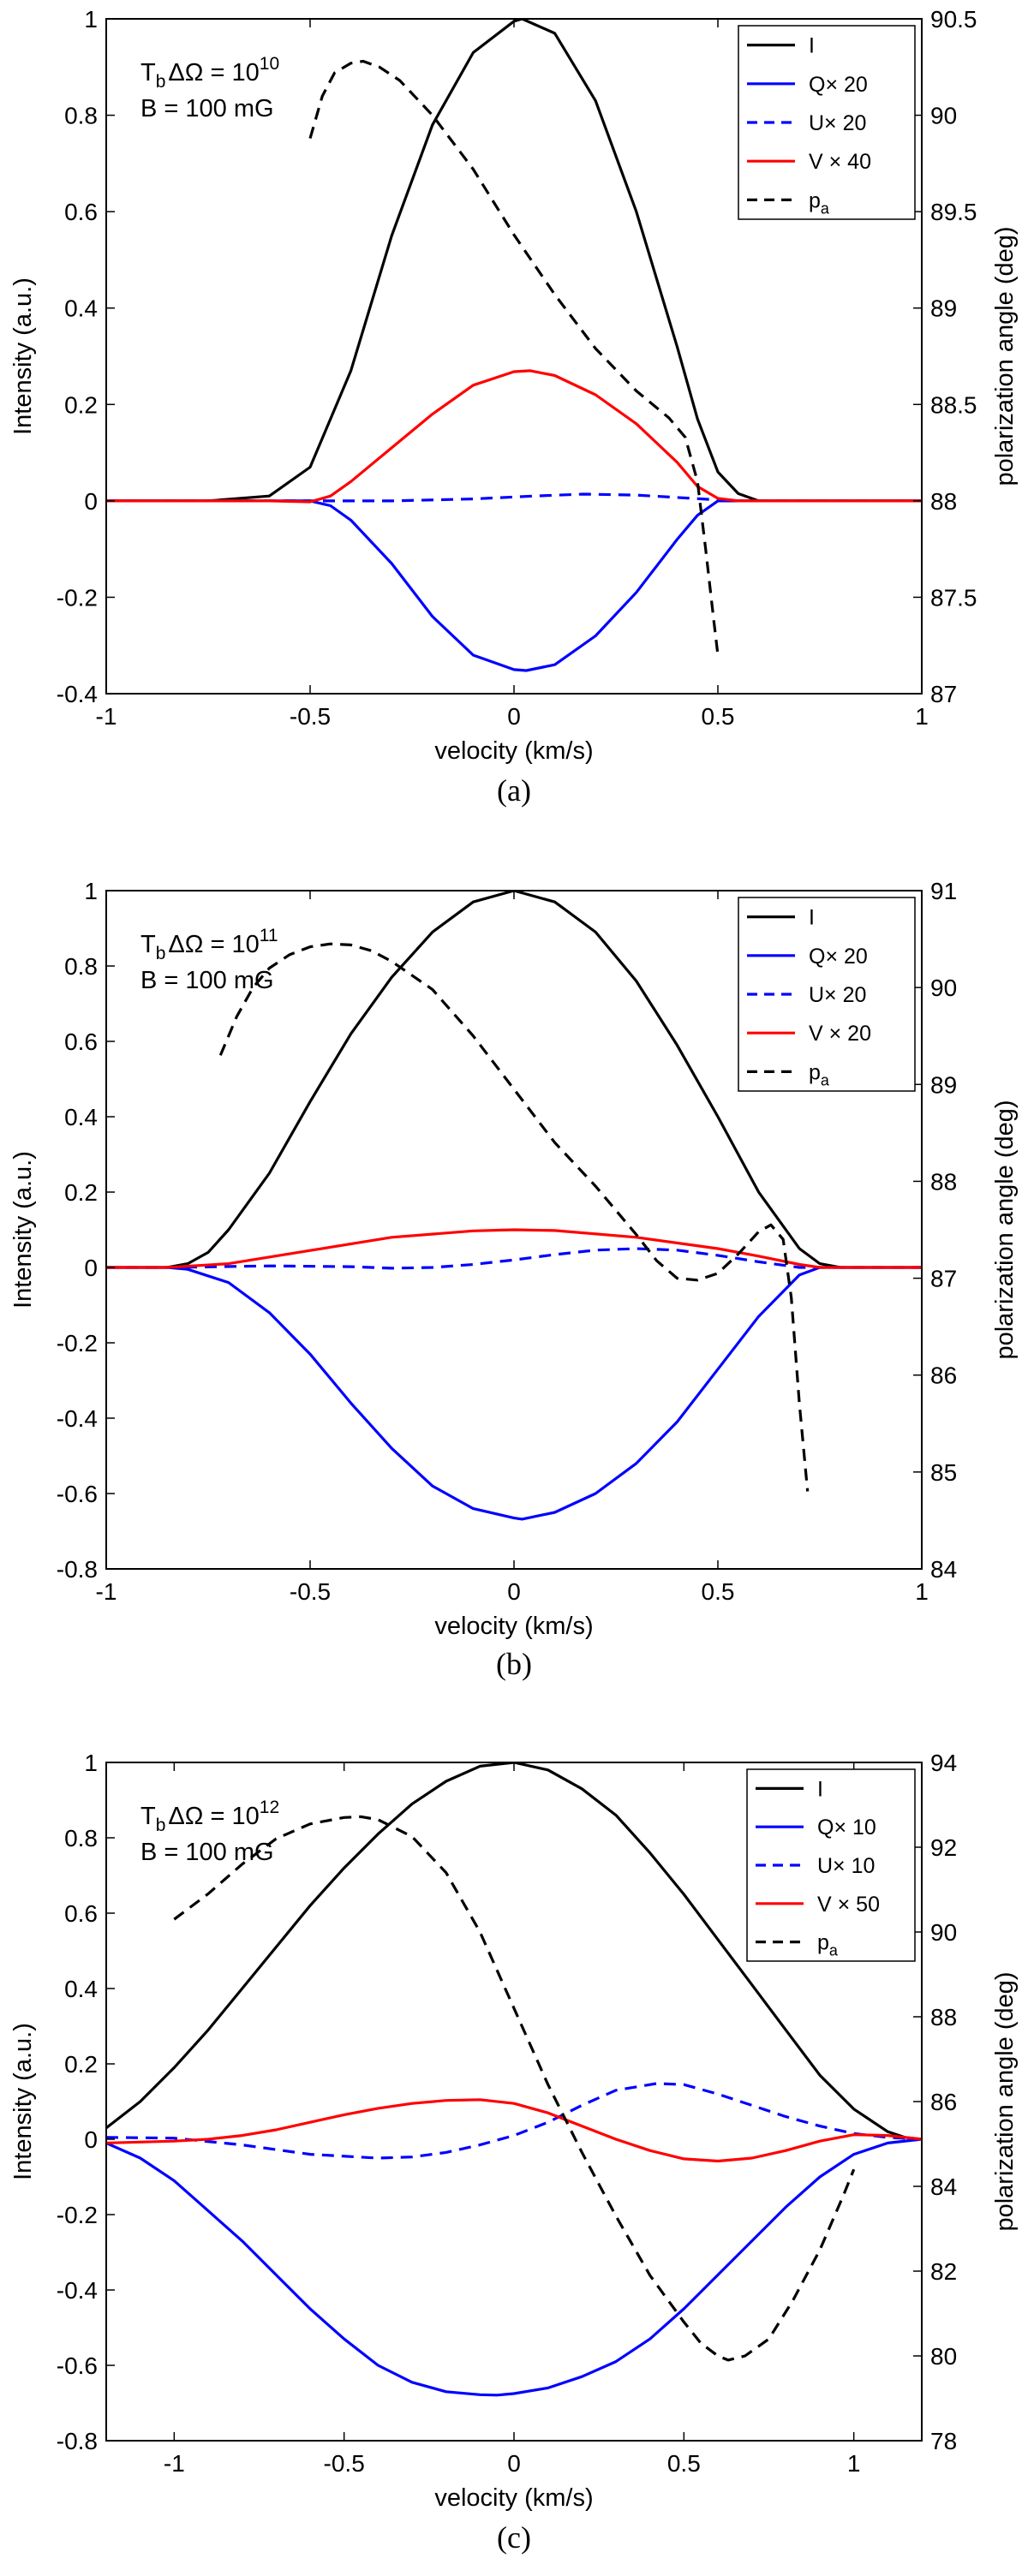 Image resolution: width=1028 pixels, height=2576 pixels. Describe the element at coordinates (944, 1763) in the screenshot. I see `y2-tick-label: 94` at that location.